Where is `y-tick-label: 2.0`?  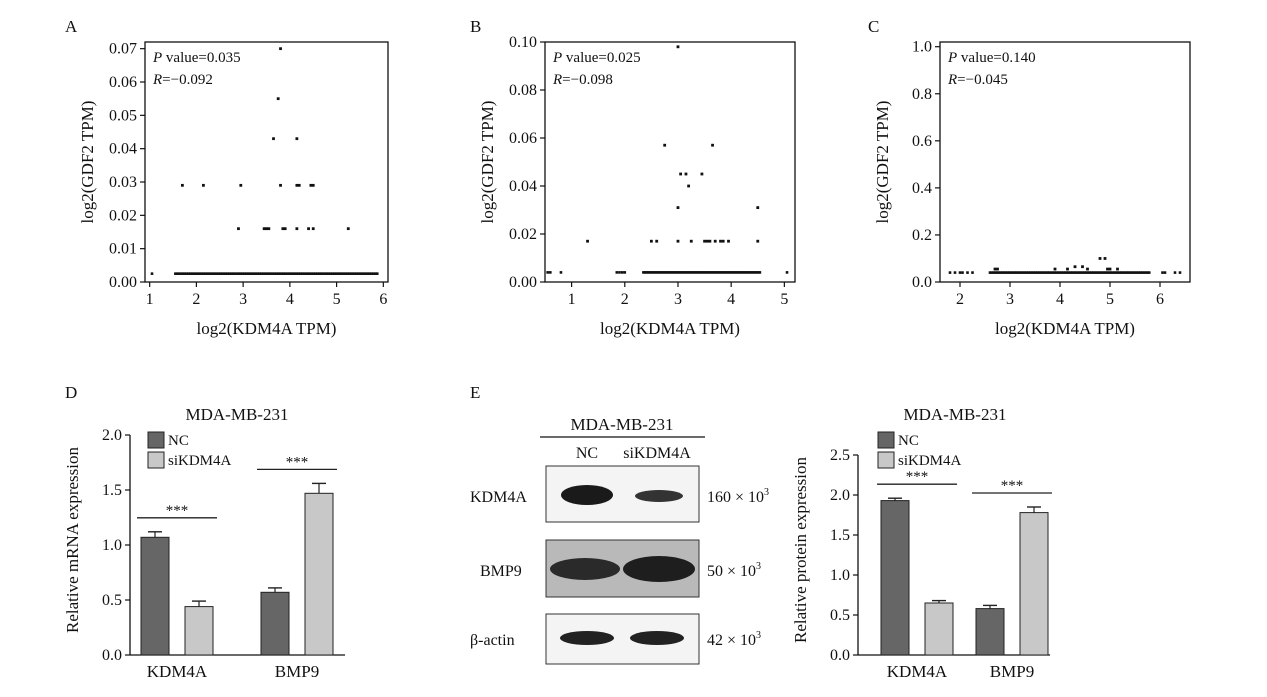
y-tick-label: 2.0 is located at coordinates (112, 435).